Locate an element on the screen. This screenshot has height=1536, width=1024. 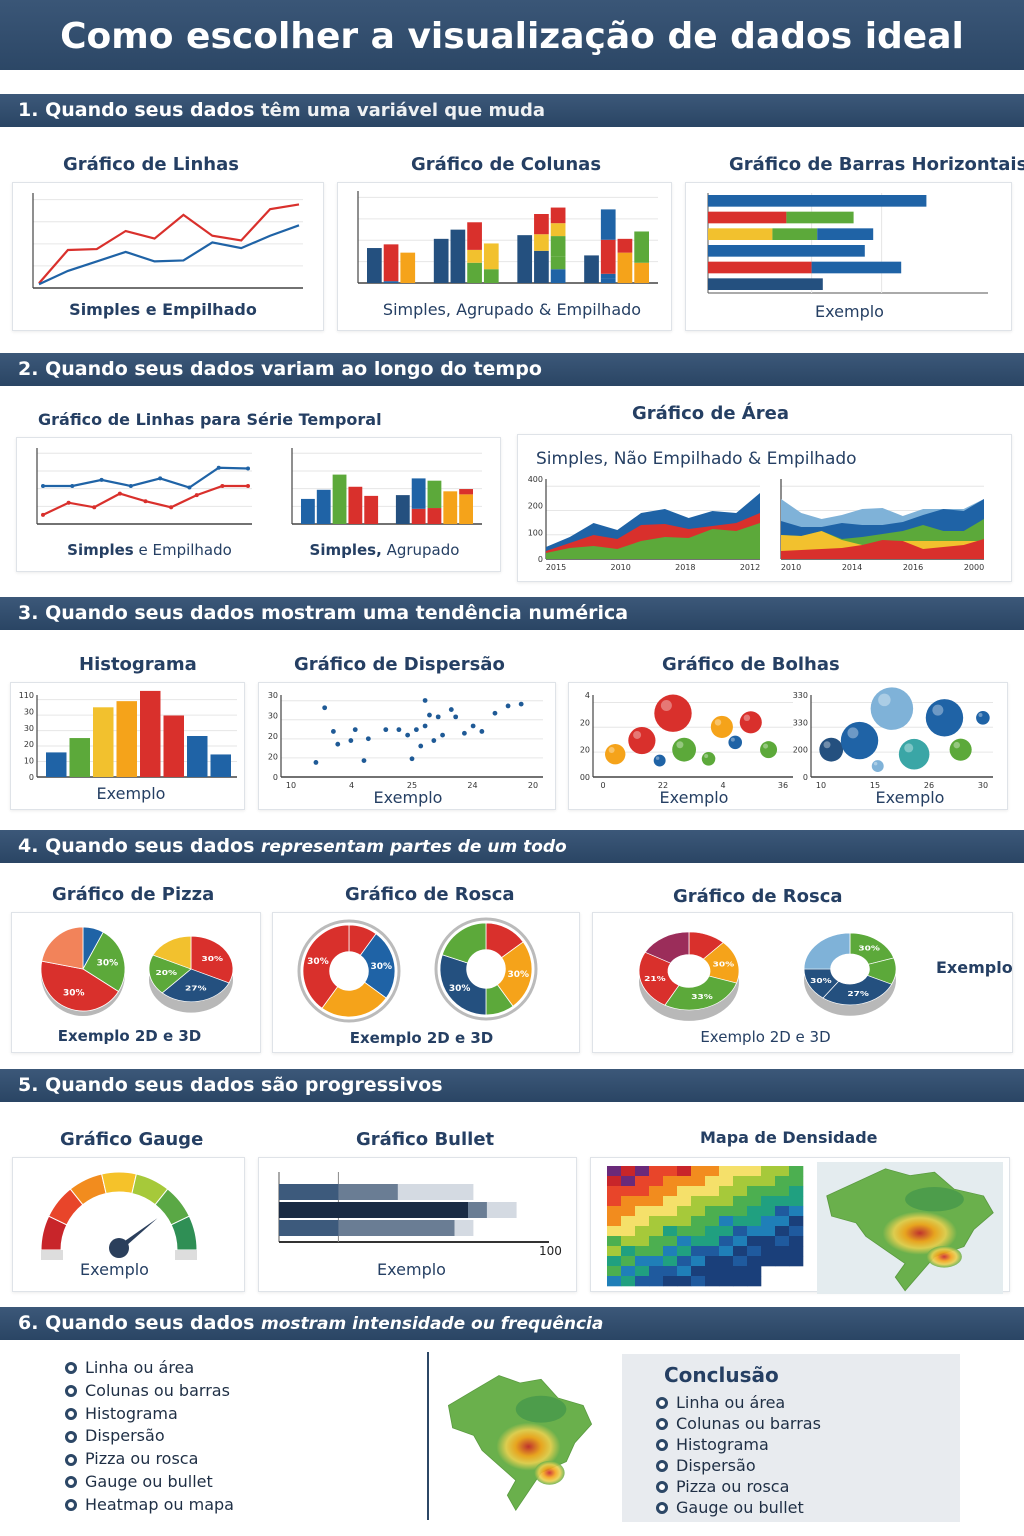
slice-label: 27% is located at coordinates (858, 994).